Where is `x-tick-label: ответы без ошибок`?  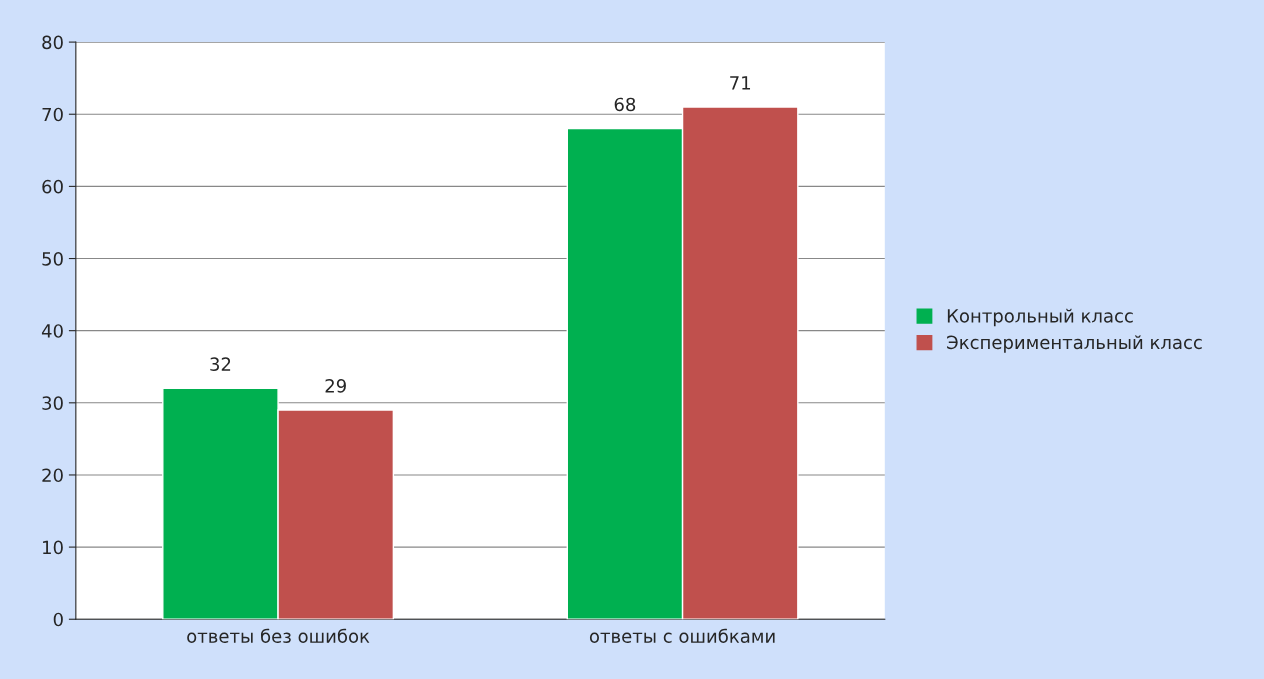
x-tick-label: ответы без ошибок is located at coordinates (278, 635).